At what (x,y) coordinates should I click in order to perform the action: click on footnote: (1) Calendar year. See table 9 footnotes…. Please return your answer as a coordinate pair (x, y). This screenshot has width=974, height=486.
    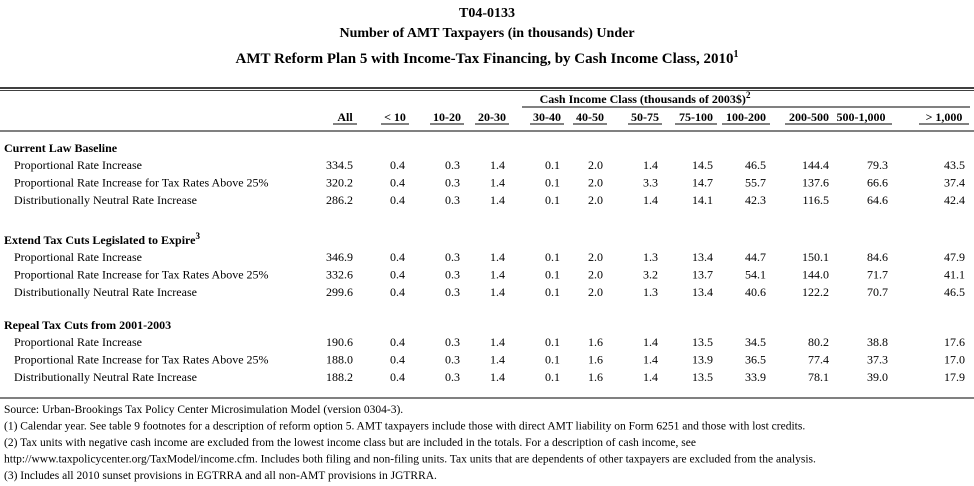
    Looking at the image, I should click on (404, 427).